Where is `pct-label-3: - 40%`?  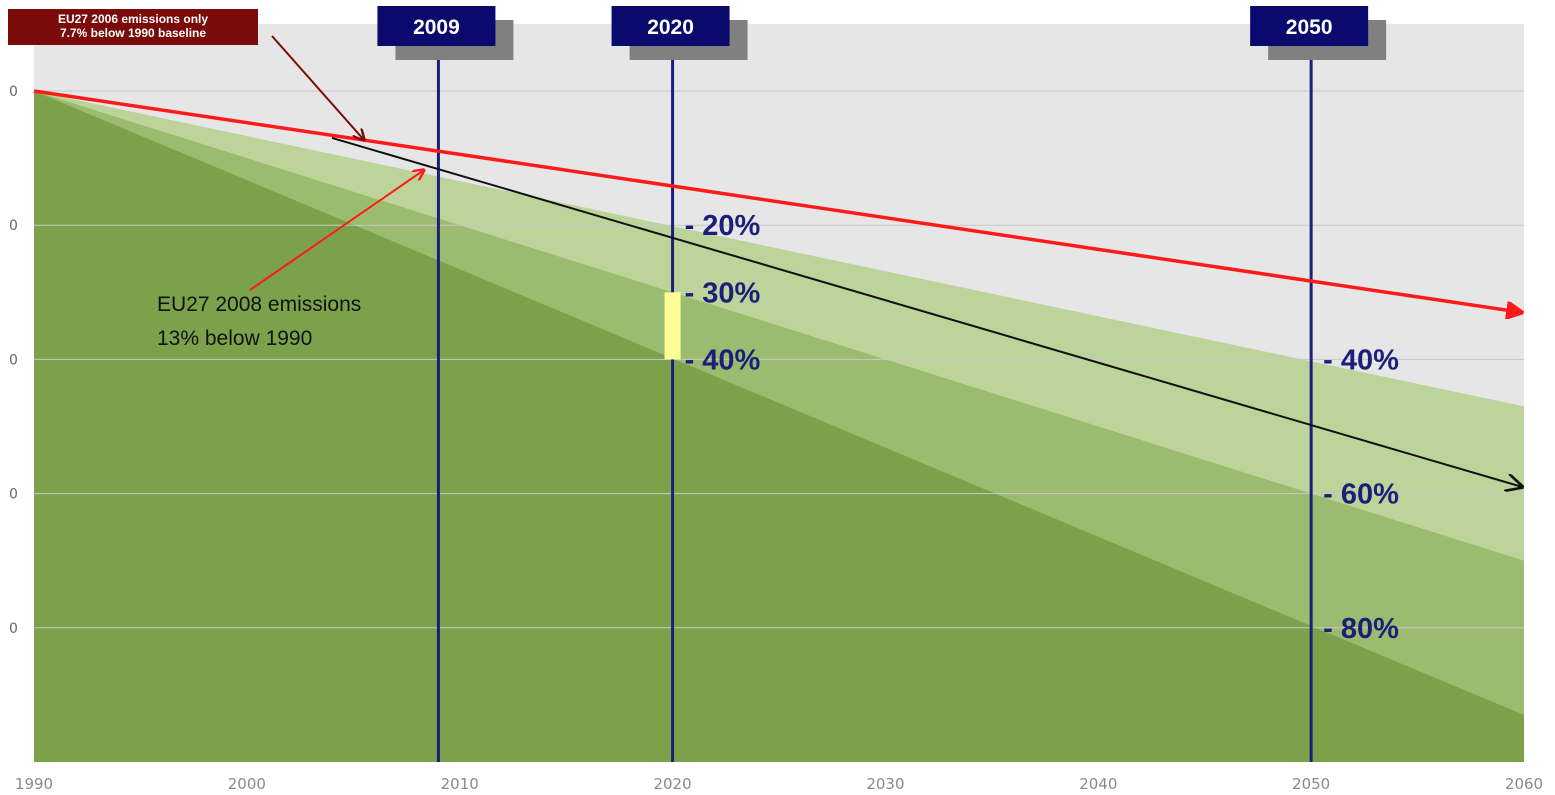 pct-label-3: - 40% is located at coordinates (1361, 360).